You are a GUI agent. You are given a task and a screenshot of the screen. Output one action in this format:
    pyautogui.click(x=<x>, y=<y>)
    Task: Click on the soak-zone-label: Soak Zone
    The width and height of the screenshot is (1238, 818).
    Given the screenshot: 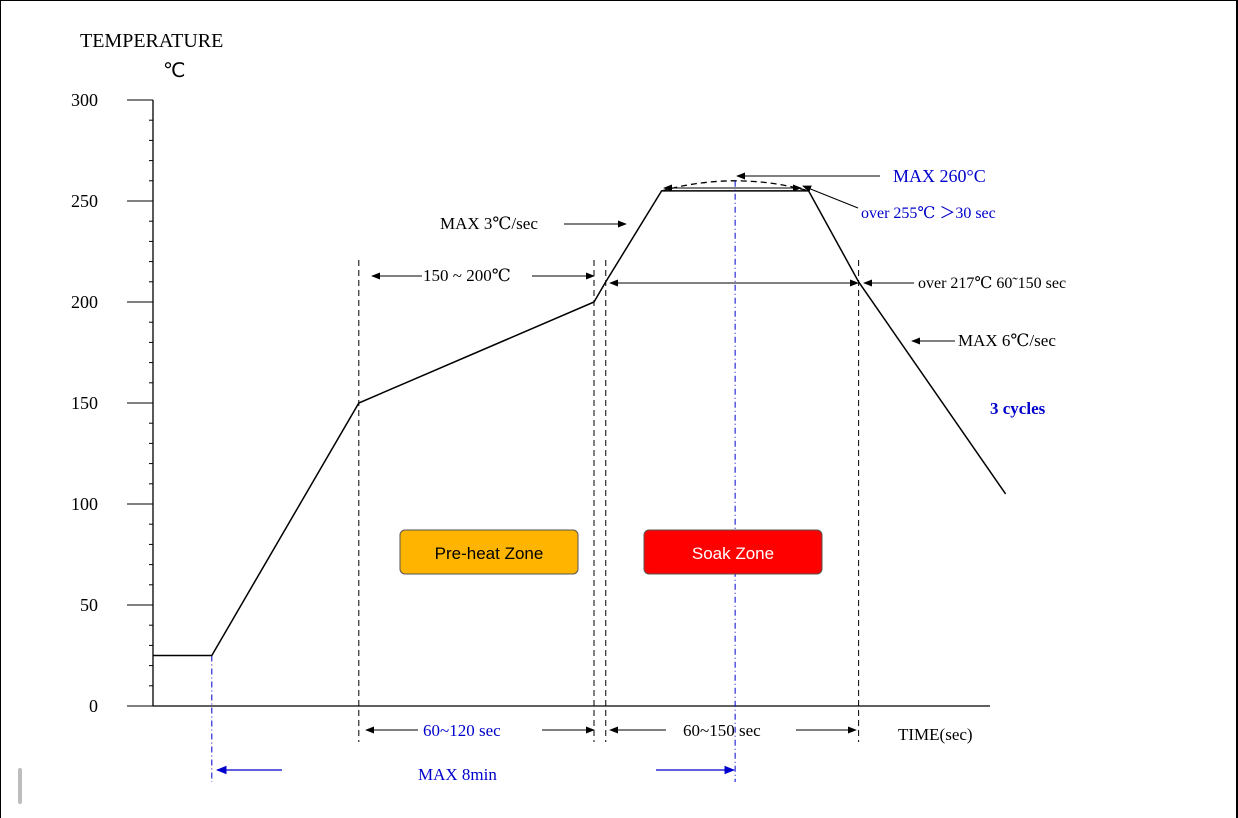 What is the action you would take?
    pyautogui.click(x=733, y=553)
    